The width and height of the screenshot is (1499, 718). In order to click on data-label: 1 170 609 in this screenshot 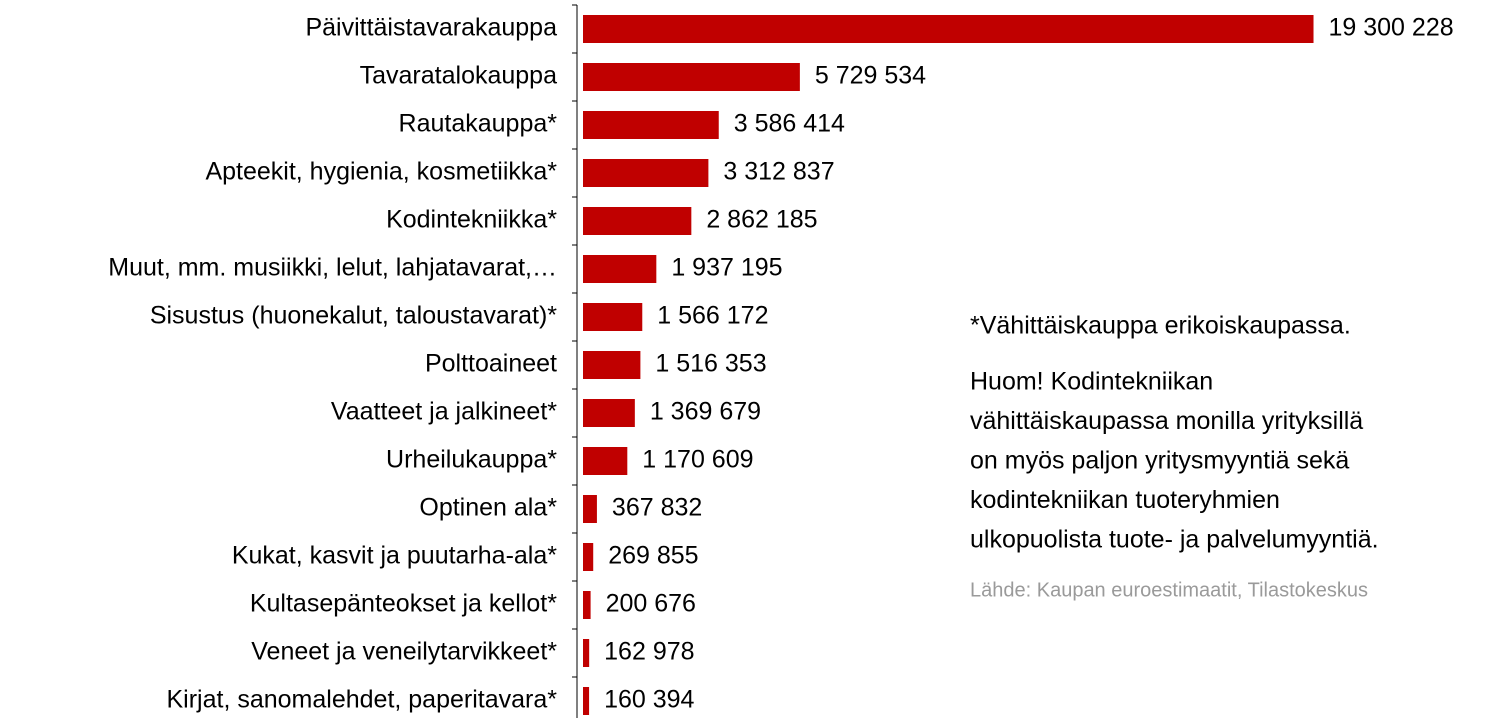, I will do `click(697, 460)`.